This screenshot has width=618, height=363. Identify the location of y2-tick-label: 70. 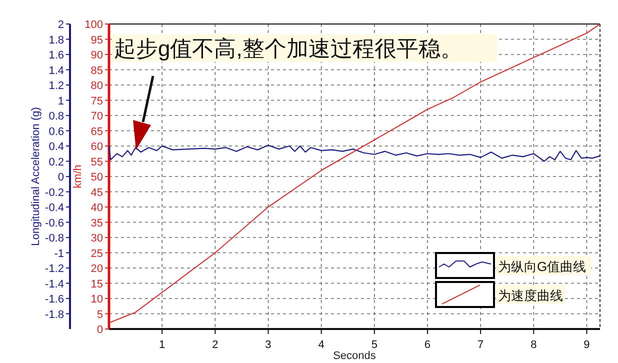
(96, 116).